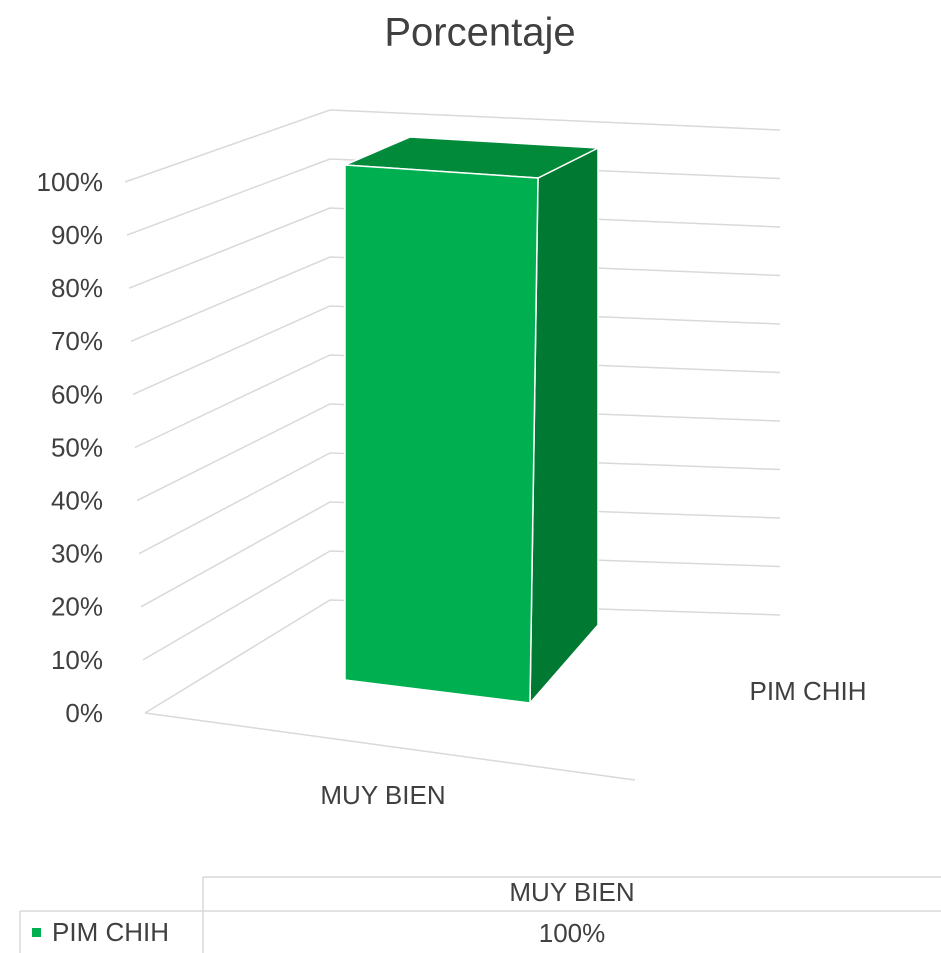  I want to click on y-tick-label: 50%, so click(77, 447).